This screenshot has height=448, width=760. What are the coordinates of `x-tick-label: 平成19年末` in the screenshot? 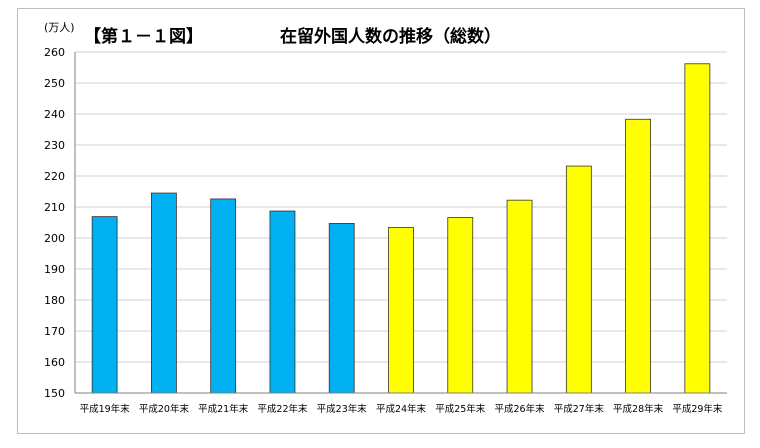 It's located at (105, 409).